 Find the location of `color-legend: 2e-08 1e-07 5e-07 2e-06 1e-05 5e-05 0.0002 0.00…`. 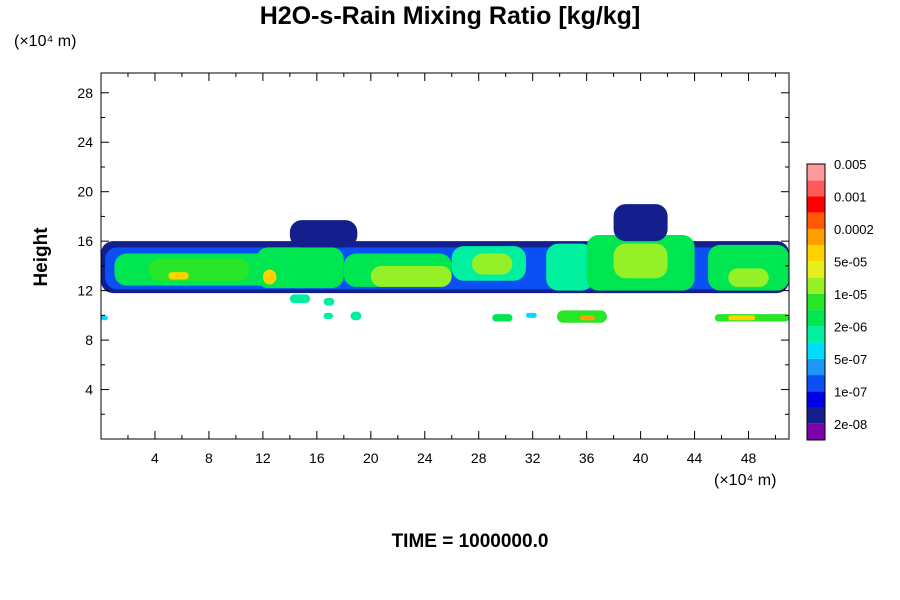

color-legend: 2e-08 1e-07 5e-07 2e-06 1e-05 5e-05 0.0002 0.00… is located at coordinates (840, 299).